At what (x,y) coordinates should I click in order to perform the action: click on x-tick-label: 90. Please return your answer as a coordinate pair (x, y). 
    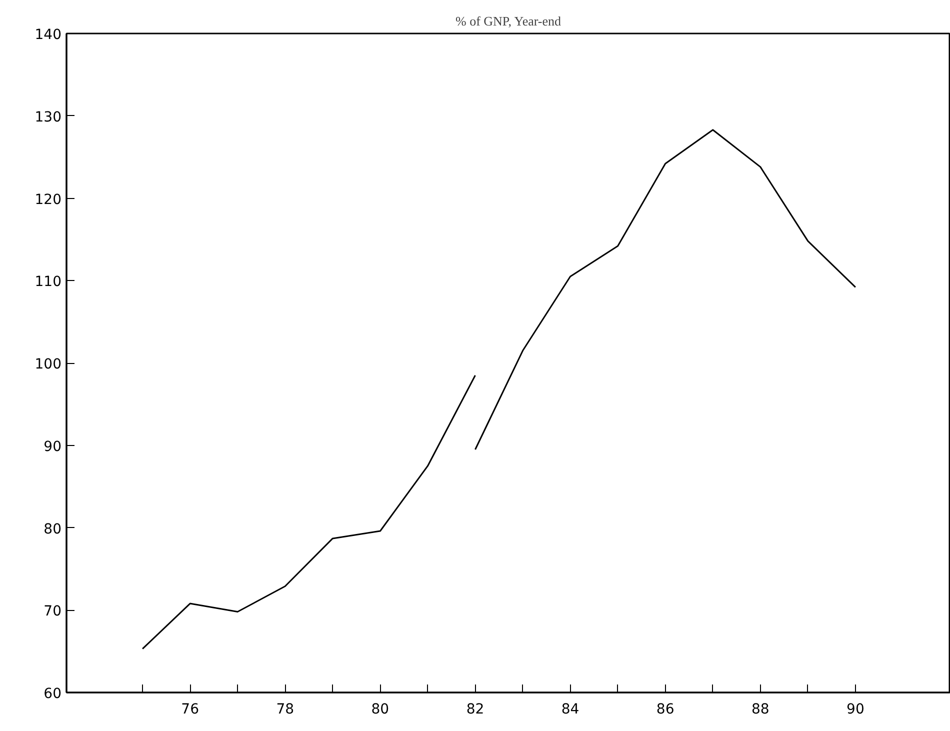
    Looking at the image, I should click on (855, 710).